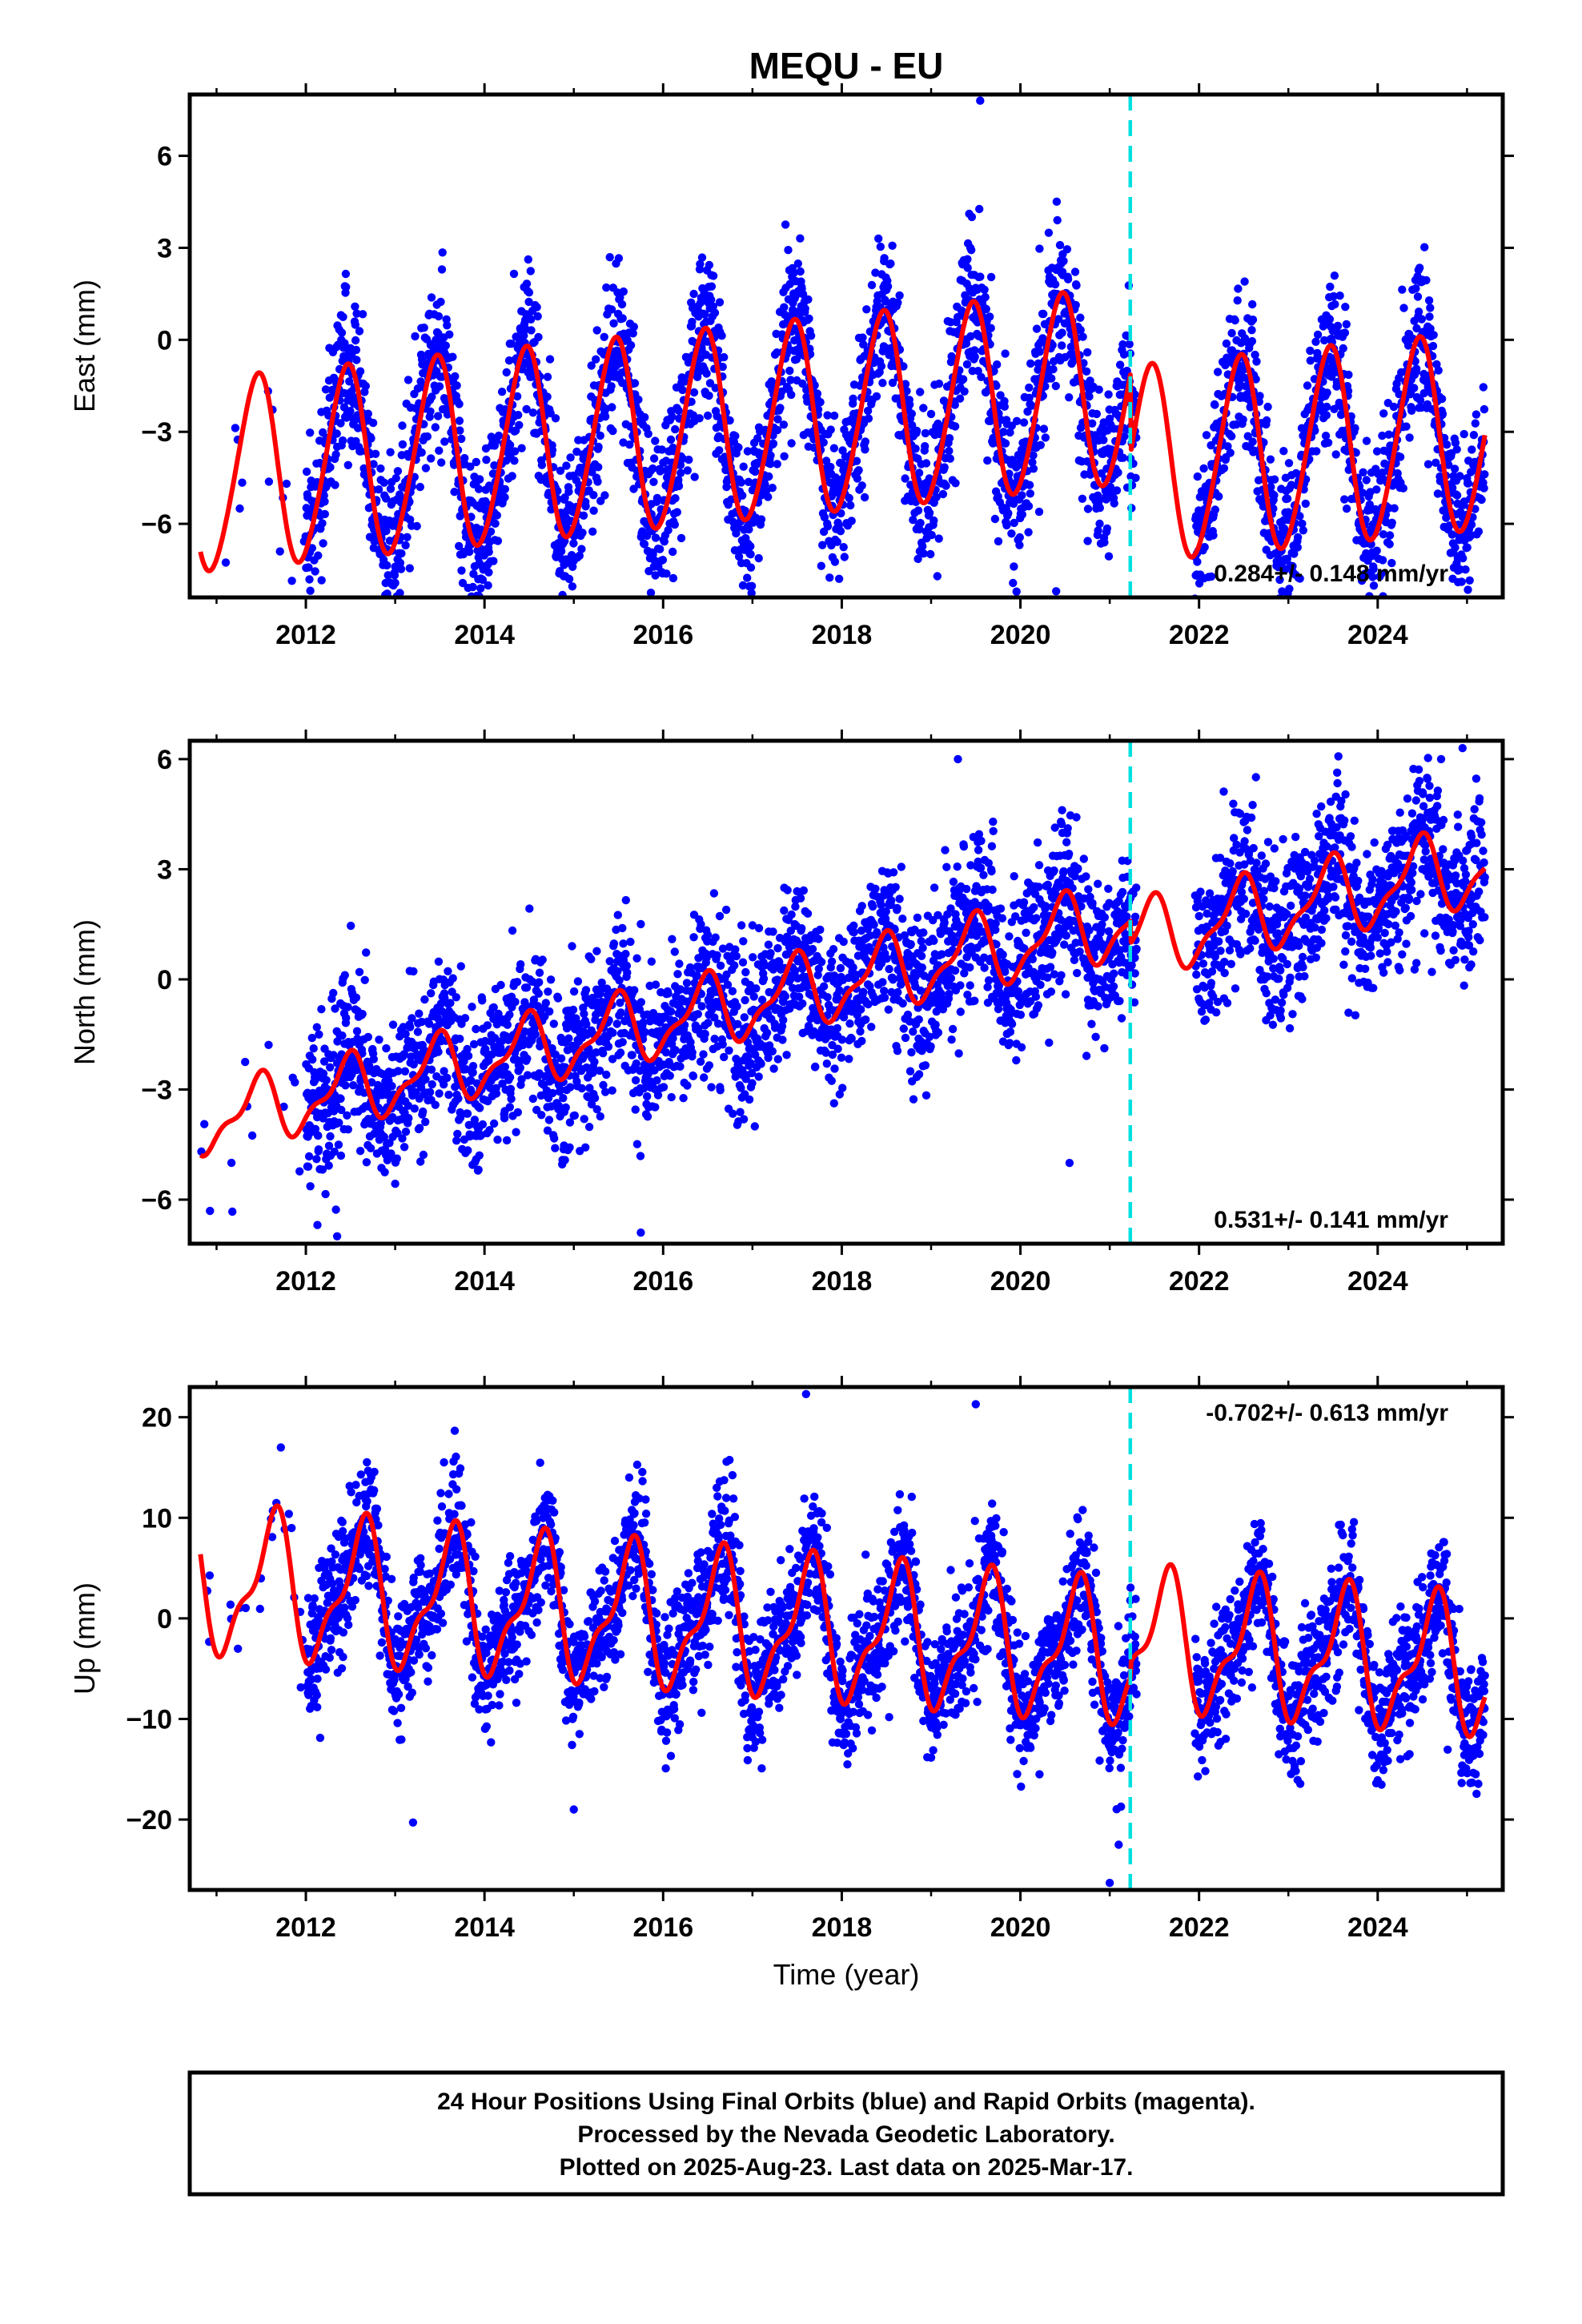  Describe the element at coordinates (1199, 635) in the screenshot. I see `x-tick-label: 2022` at that location.